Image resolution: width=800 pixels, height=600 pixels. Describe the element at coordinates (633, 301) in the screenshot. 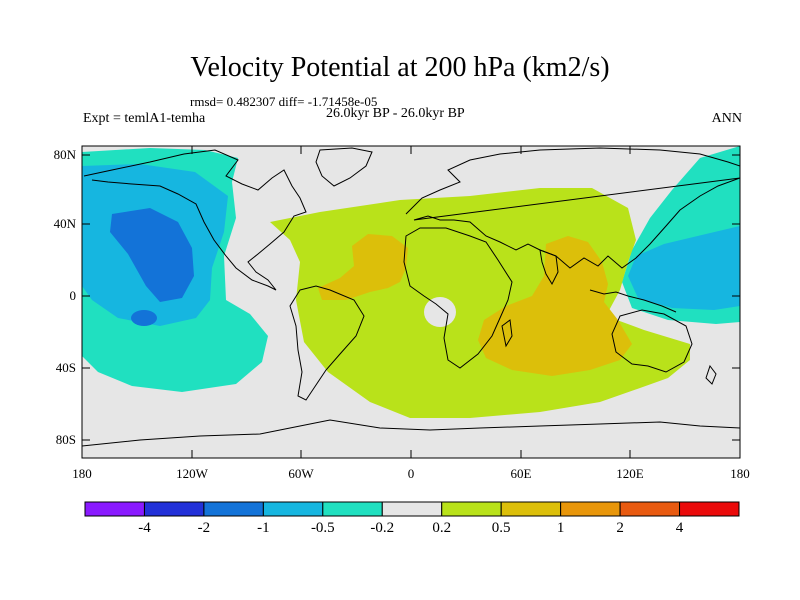

I see `coast-maritime` at that location.